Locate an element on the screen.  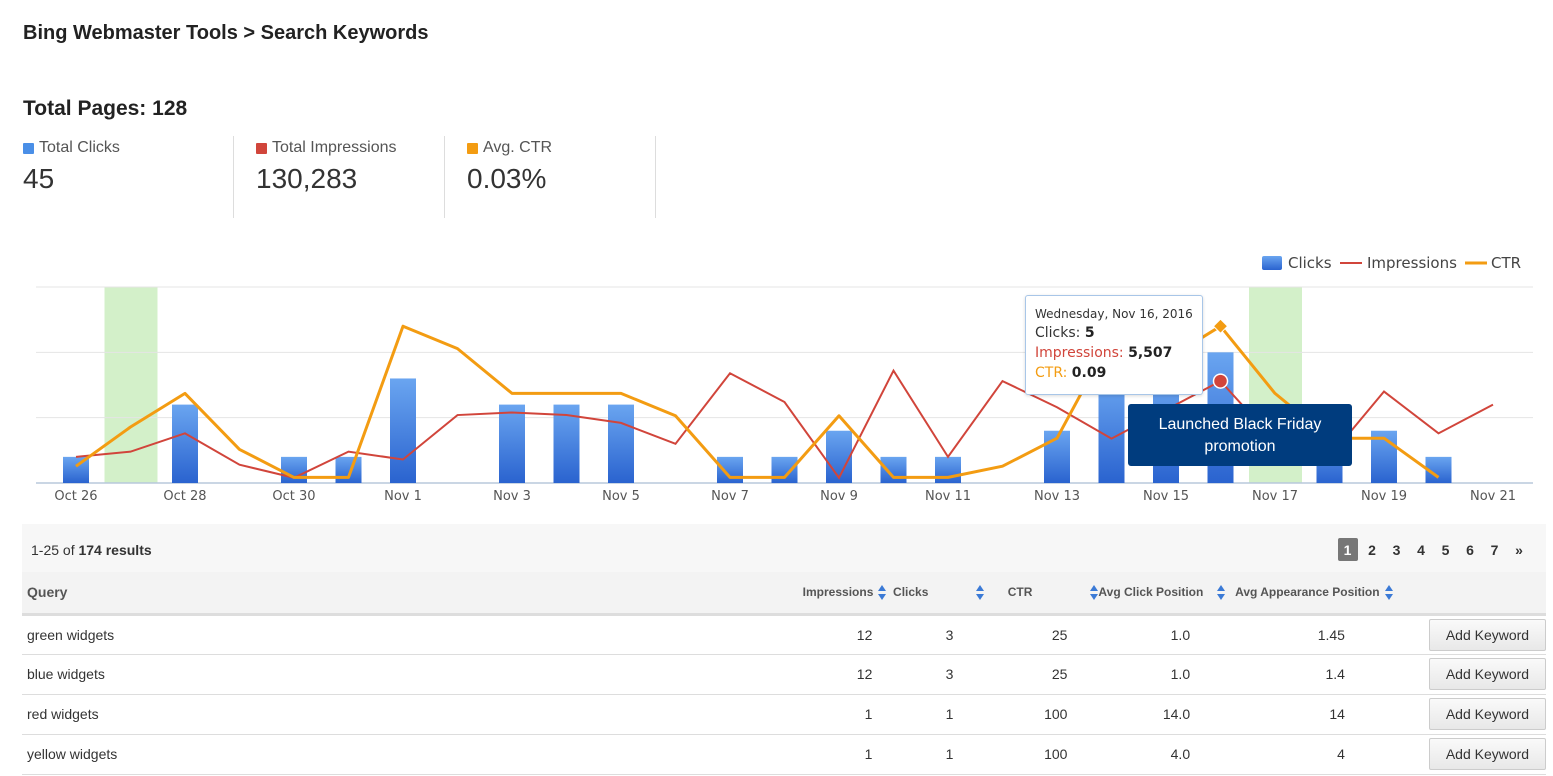
ctr-swatch is located at coordinates (472, 148).